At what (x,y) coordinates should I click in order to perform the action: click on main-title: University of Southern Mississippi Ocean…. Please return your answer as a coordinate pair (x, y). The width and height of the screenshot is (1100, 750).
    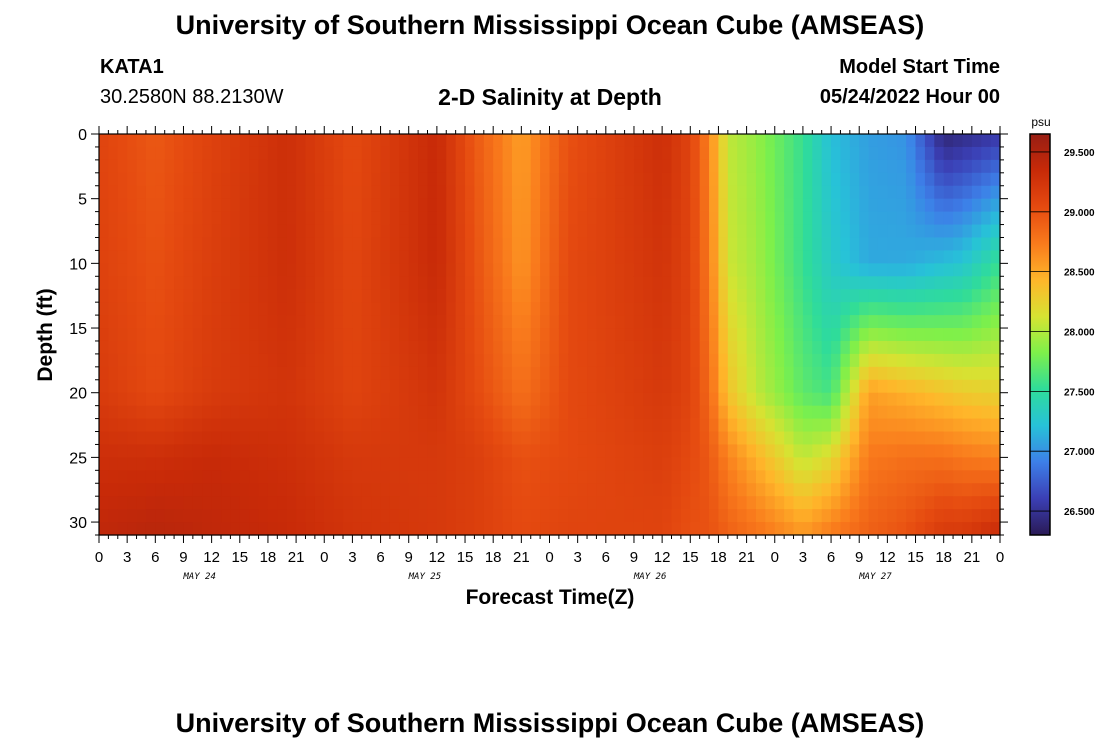
    Looking at the image, I should click on (550, 25).